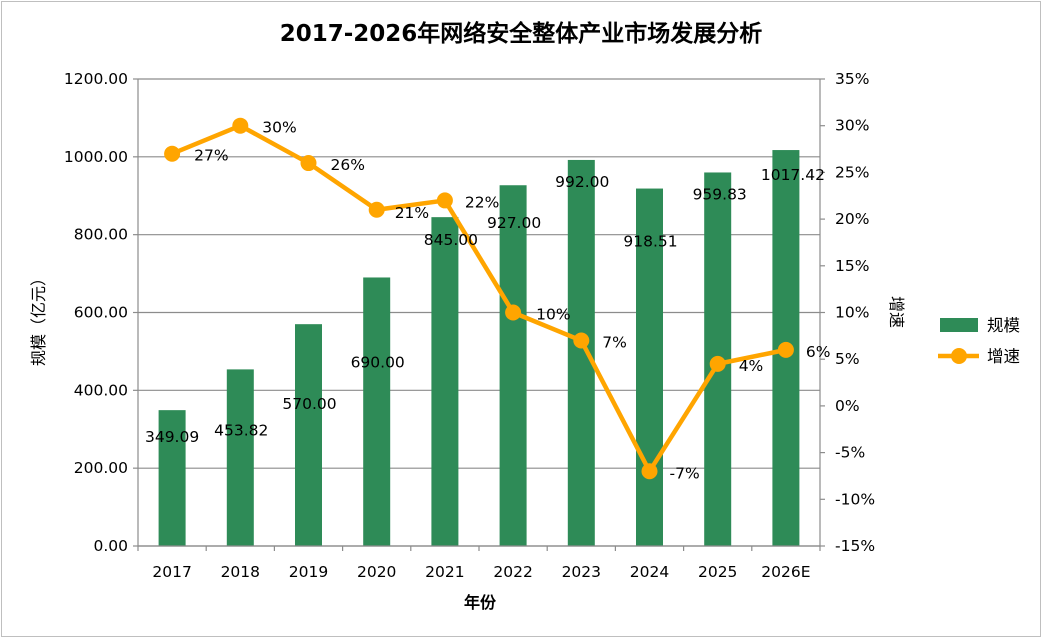  What do you see at coordinates (110, 546) in the screenshot?
I see `left-tick-label: 0.00` at bounding box center [110, 546].